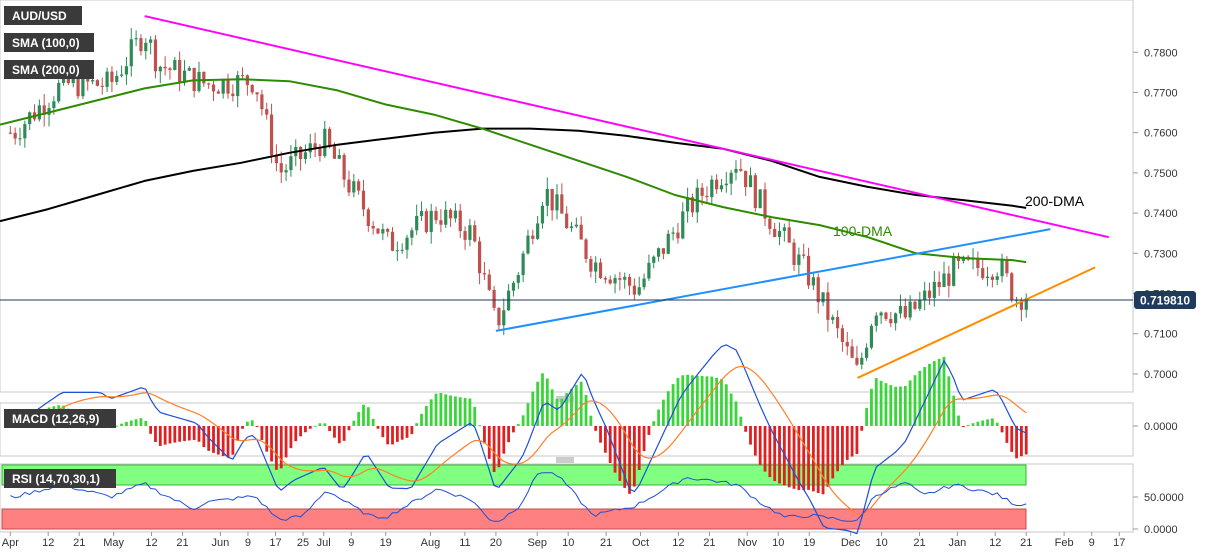  What do you see at coordinates (537, 543) in the screenshot?
I see `x-tick-label: Sep` at bounding box center [537, 543].